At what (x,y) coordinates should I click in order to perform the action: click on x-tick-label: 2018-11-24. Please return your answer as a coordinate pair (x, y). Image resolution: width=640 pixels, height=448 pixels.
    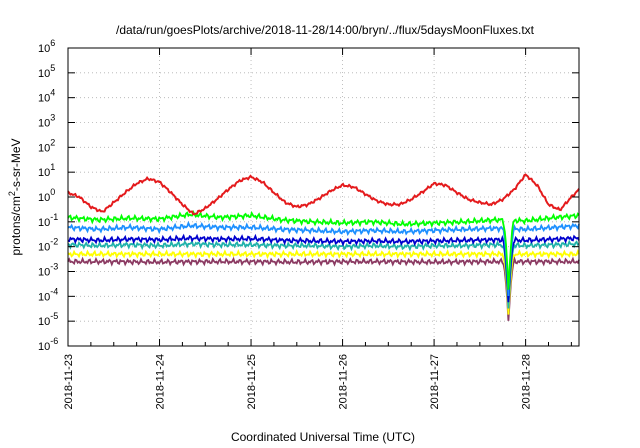
    Looking at the image, I should click on (161, 381).